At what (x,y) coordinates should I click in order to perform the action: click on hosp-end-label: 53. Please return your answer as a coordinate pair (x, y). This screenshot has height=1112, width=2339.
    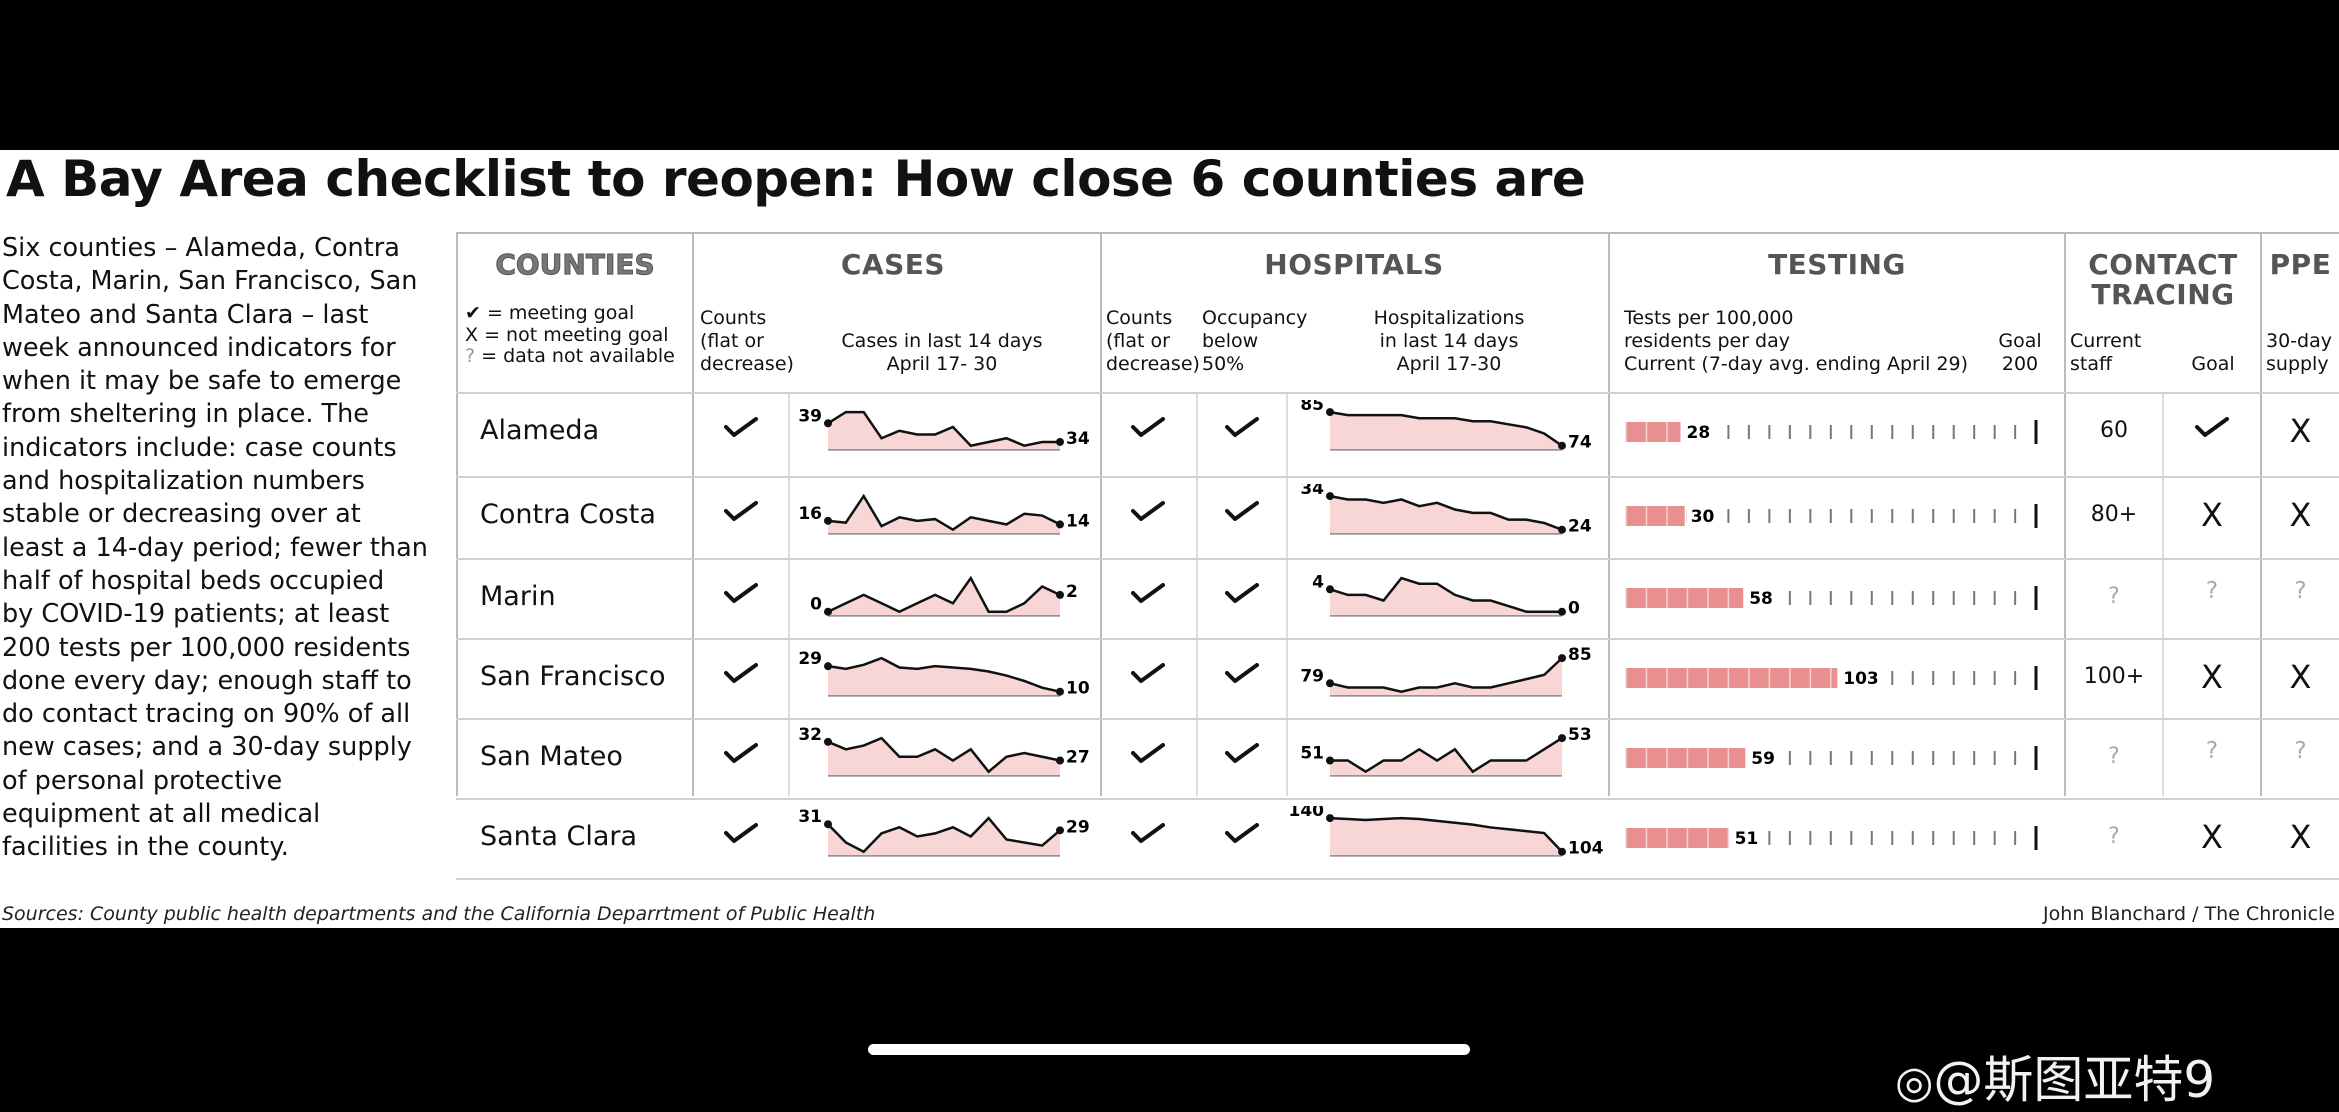
    Looking at the image, I should click on (1580, 735).